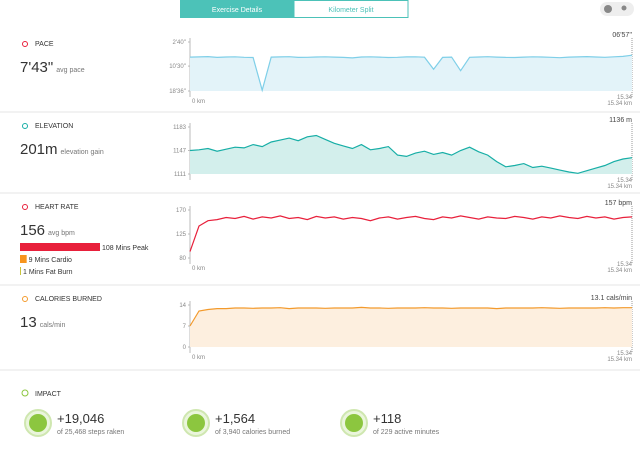  I want to click on y-tick-label: 1183, so click(180, 128).